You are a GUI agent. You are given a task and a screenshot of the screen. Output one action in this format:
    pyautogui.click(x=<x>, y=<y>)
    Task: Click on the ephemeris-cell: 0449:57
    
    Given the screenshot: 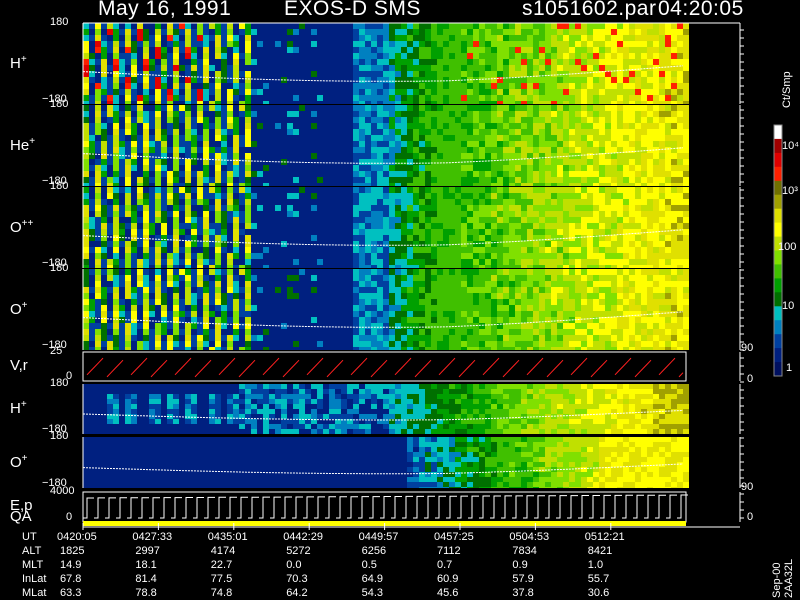 What is the action you would take?
    pyautogui.click(x=378, y=537)
    